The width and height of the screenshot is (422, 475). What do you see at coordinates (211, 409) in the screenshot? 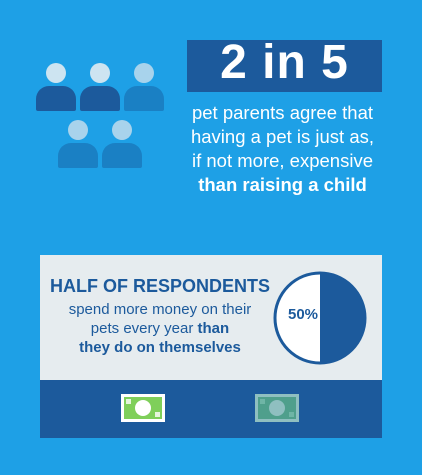
I see `money-strip` at bounding box center [211, 409].